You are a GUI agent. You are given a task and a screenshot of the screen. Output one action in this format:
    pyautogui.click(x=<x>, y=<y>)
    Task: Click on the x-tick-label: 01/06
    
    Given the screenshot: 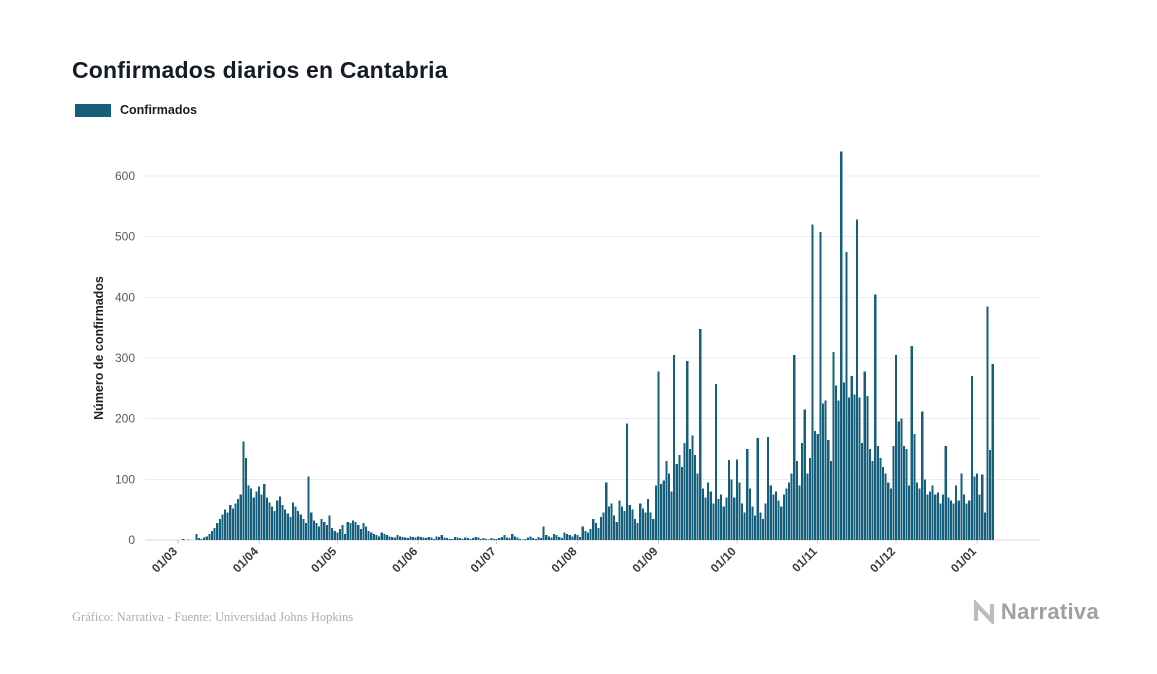 What is the action you would take?
    pyautogui.click(x=404, y=559)
    